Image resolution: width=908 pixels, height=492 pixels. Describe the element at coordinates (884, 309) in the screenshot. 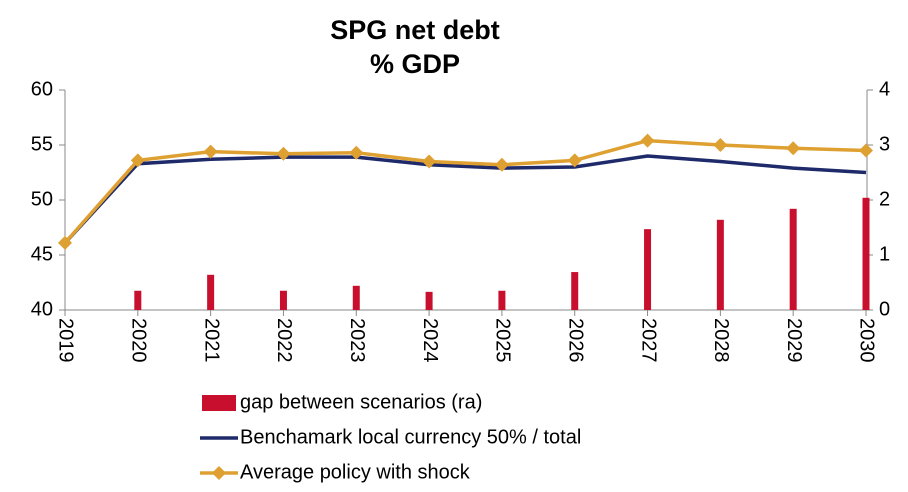

I see `y2-tick-label: 0` at that location.